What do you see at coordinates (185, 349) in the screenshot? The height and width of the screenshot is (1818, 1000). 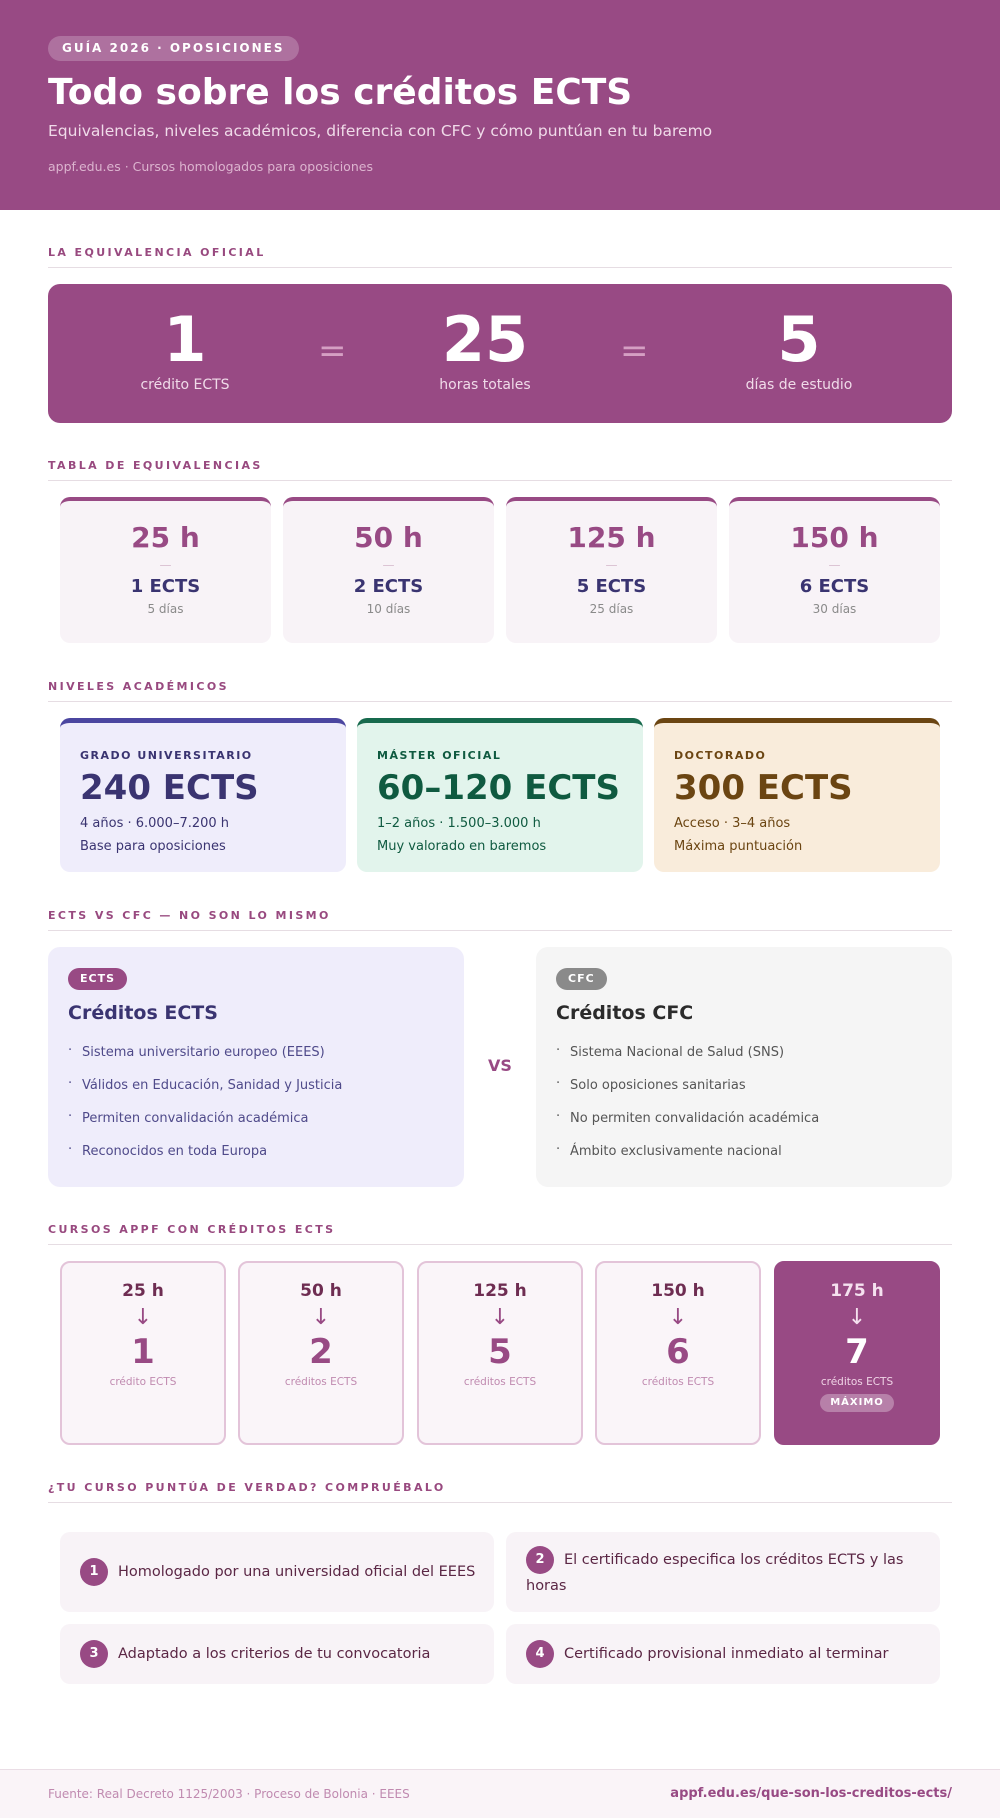 I see `equivalence-credit: 1 crédito ECTS` at bounding box center [185, 349].